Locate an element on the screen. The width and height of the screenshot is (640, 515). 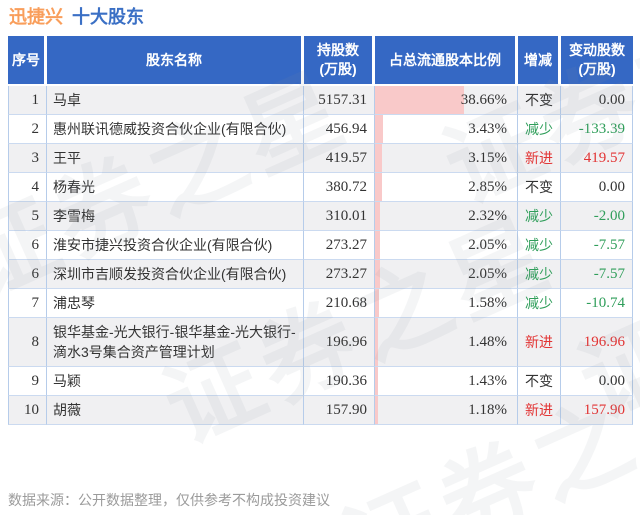
cell-serial: 2 is located at coordinates (27, 129).